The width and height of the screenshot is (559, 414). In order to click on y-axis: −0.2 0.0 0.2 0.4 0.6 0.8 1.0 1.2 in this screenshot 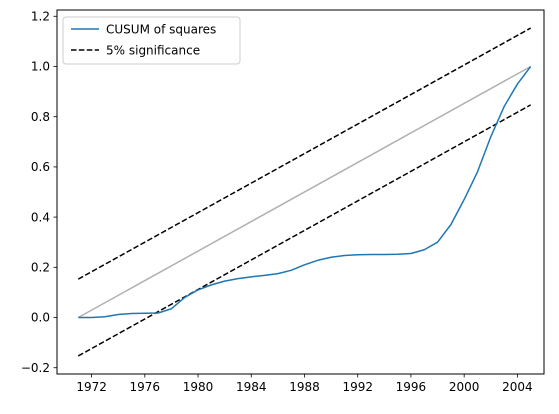, I will do `click(39, 192)`.